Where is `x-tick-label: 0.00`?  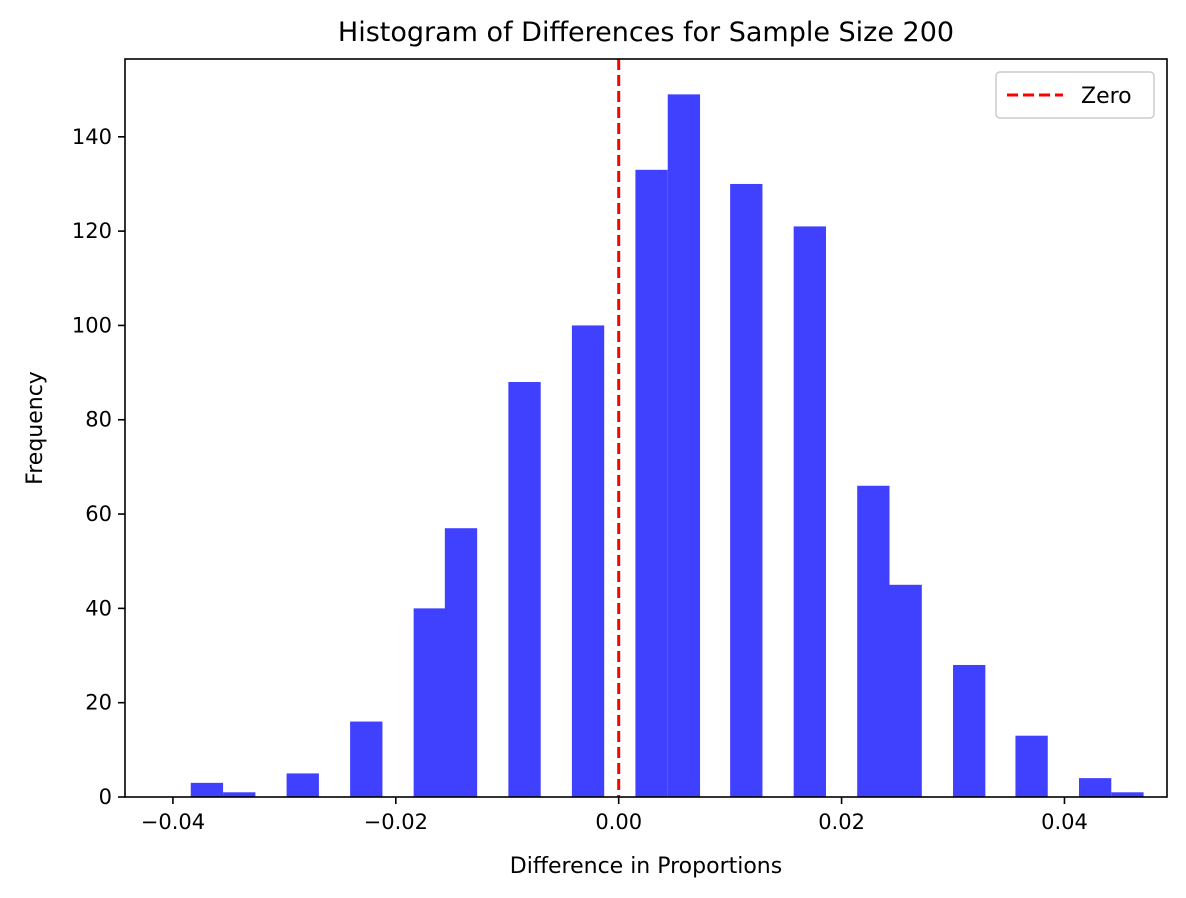
x-tick-label: 0.00 is located at coordinates (618, 822).